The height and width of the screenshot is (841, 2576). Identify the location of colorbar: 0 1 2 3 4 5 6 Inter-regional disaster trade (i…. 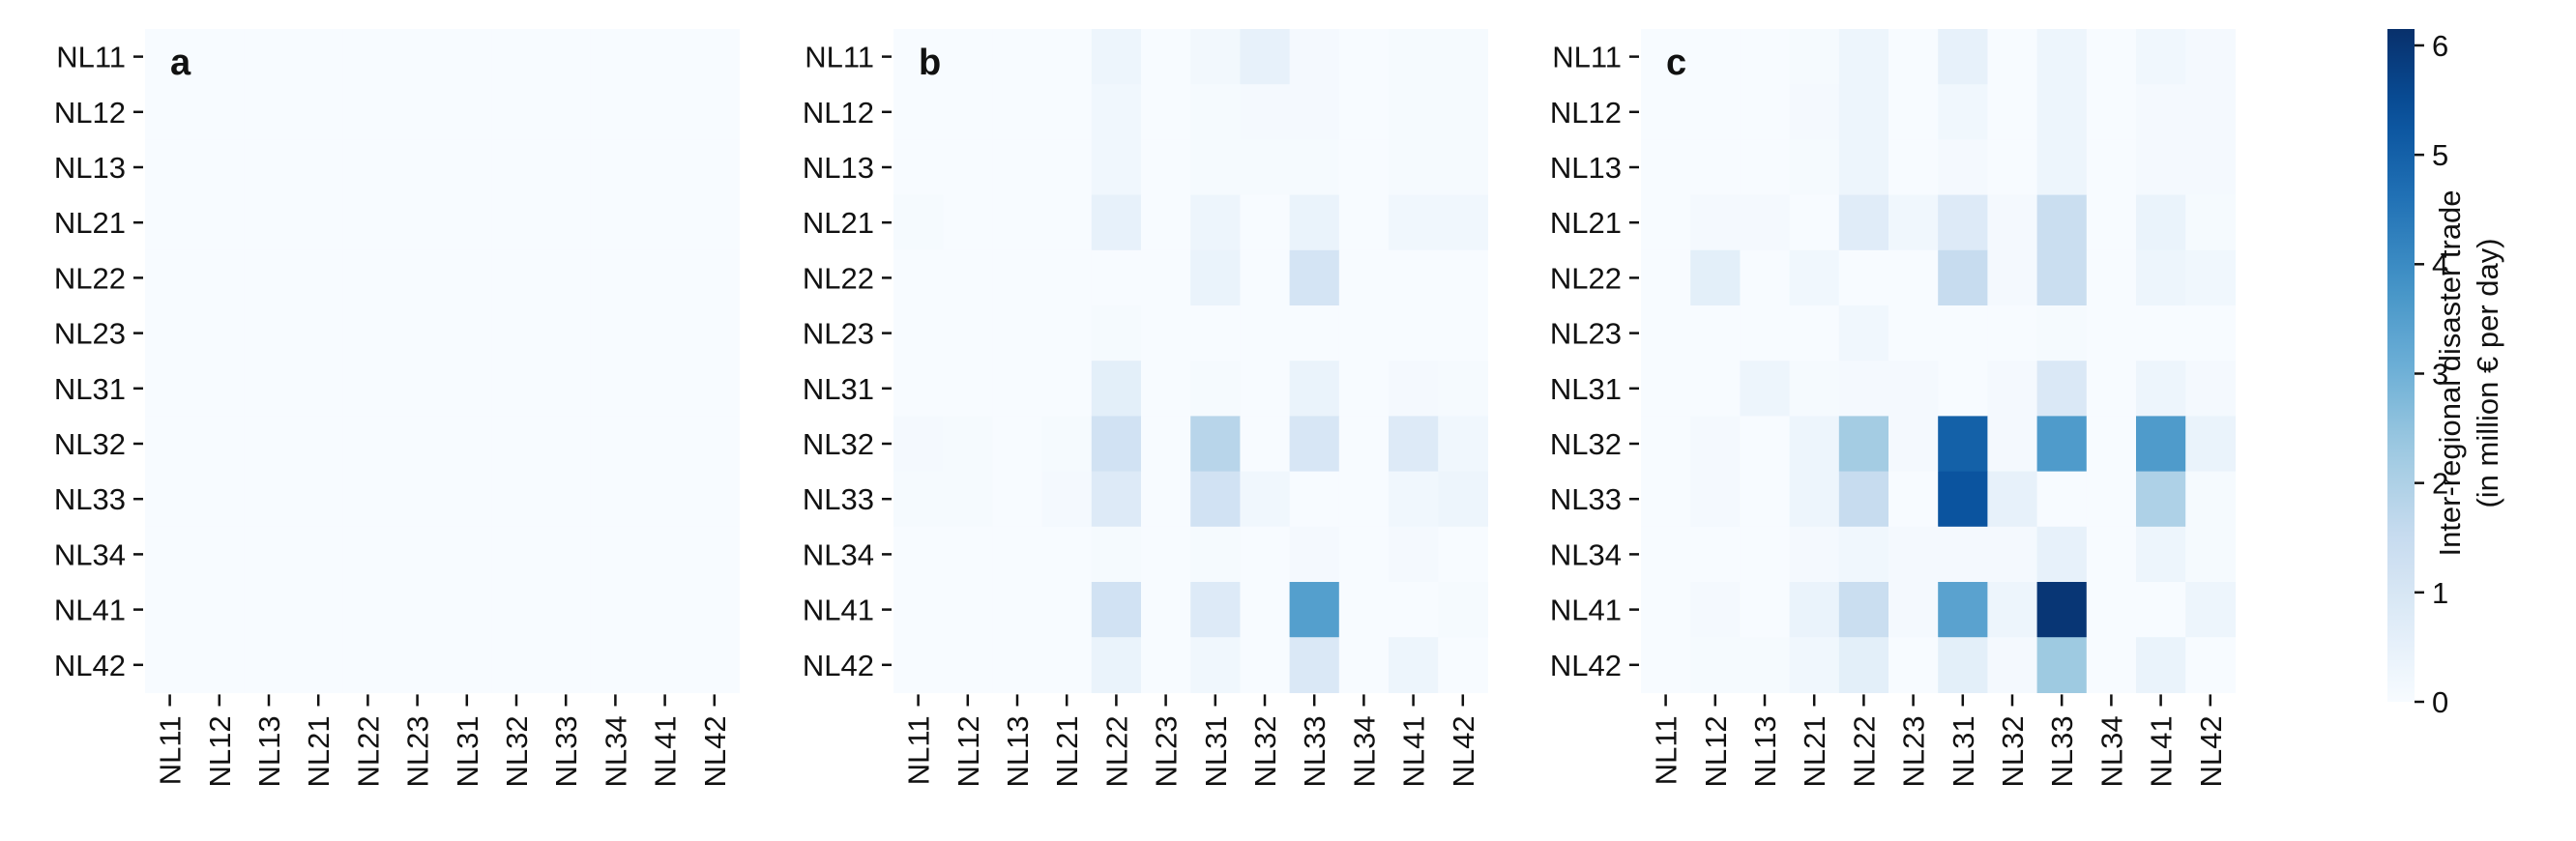
(2445, 374).